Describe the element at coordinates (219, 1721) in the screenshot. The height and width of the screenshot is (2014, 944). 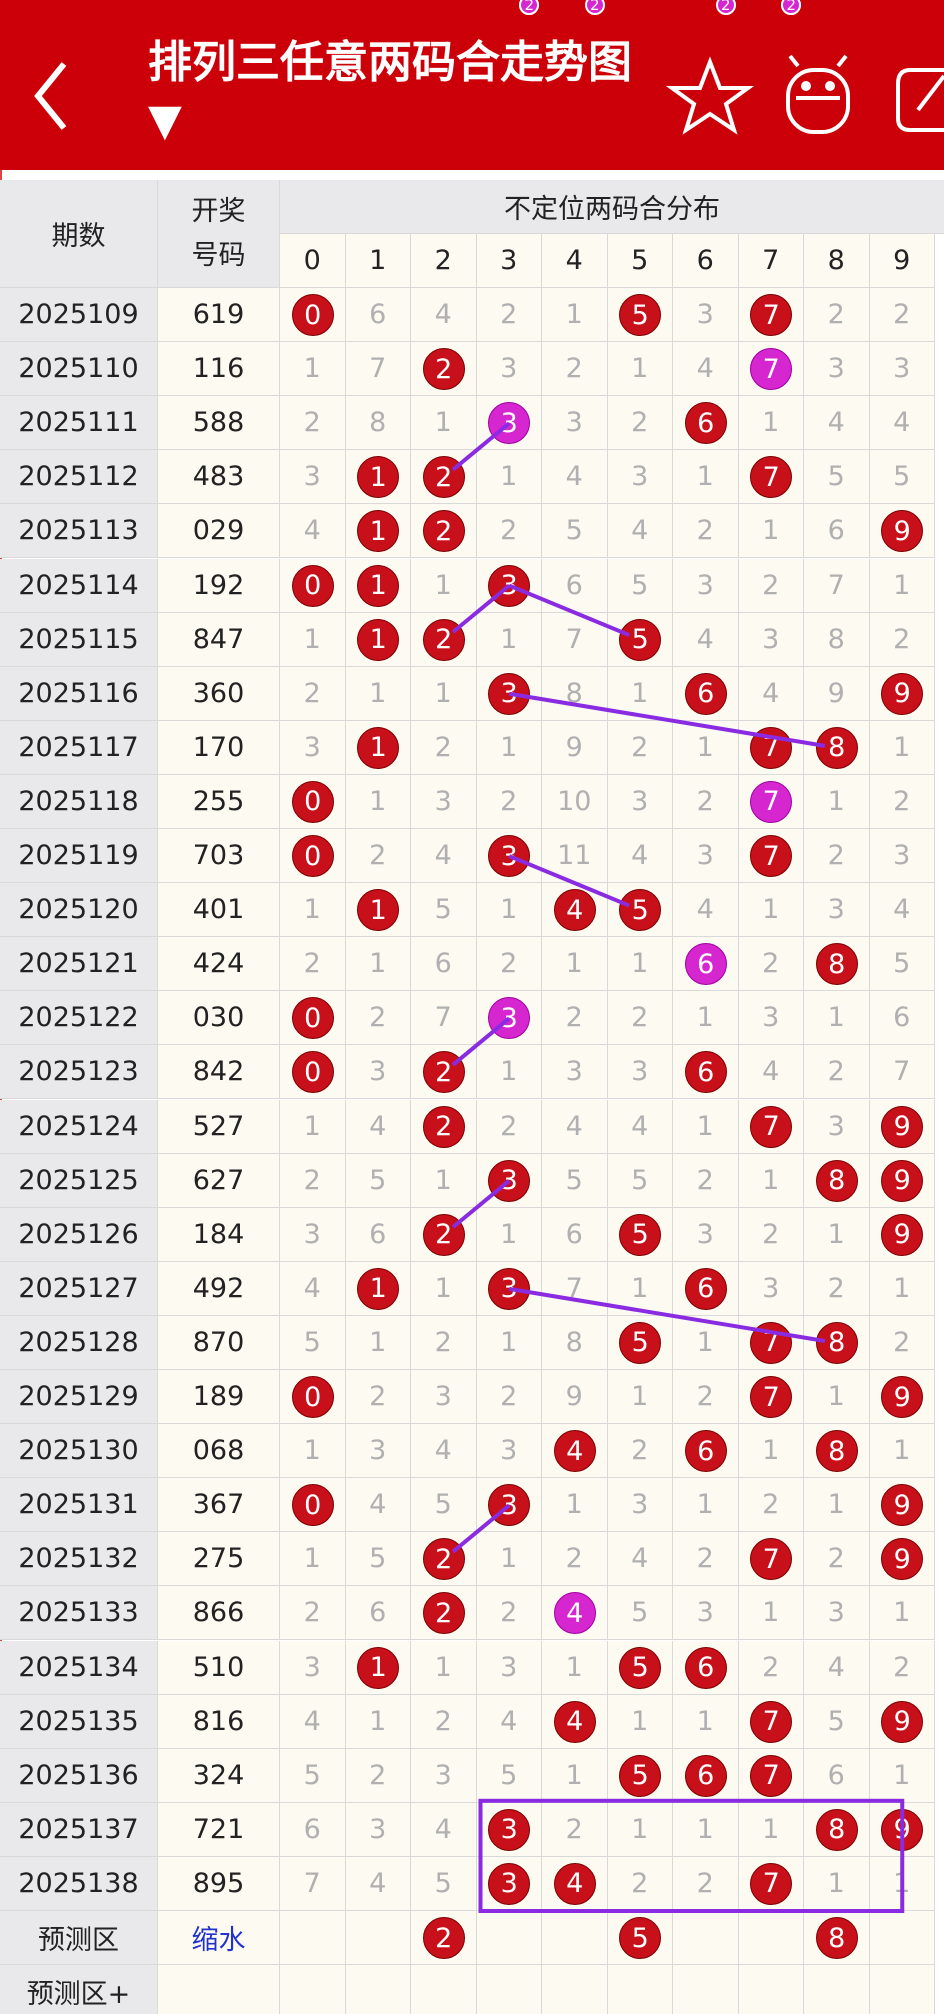
I see `number-cell: 816` at that location.